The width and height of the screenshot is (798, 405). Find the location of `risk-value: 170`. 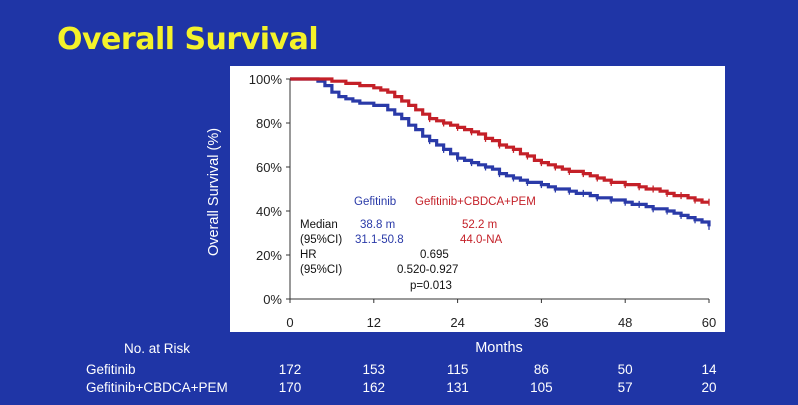

risk-value: 170 is located at coordinates (290, 387).